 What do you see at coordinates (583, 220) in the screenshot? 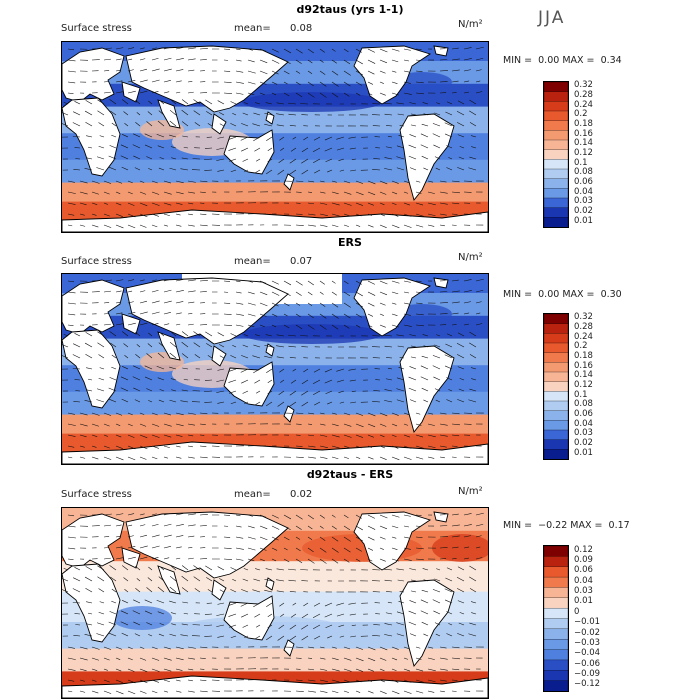
I see `colorbar-tick-label: 0.01` at bounding box center [583, 220].